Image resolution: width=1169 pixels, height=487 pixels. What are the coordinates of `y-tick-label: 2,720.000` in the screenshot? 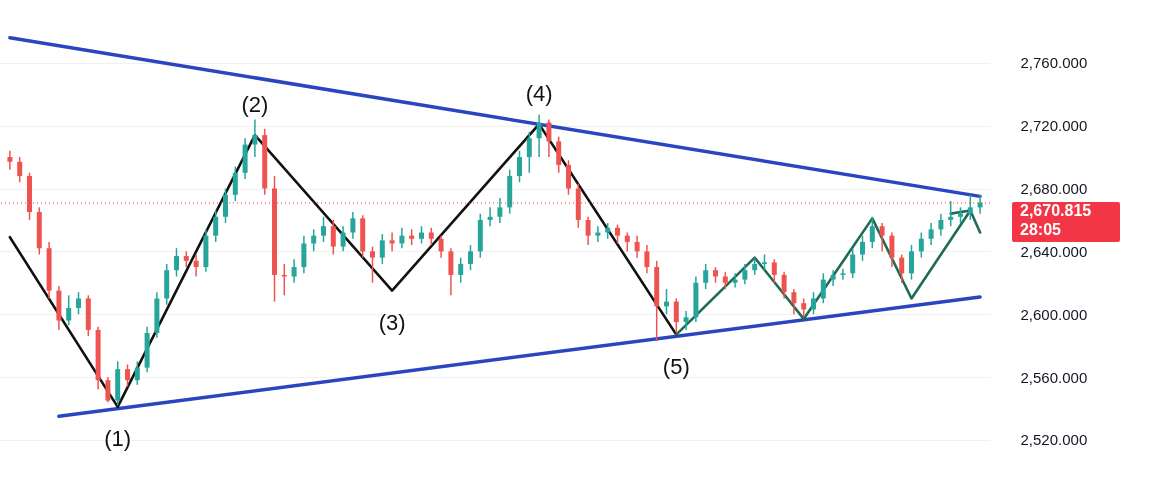 It's located at (1054, 126).